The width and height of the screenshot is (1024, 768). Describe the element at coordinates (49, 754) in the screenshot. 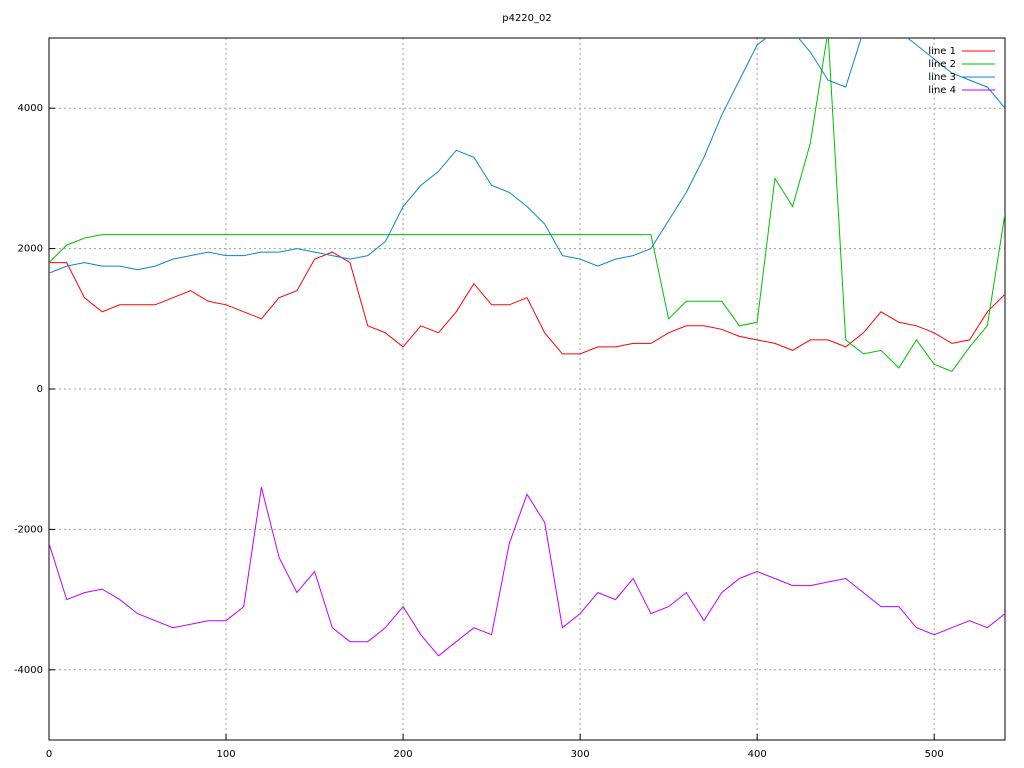

I see `x-tick-label: 0` at that location.